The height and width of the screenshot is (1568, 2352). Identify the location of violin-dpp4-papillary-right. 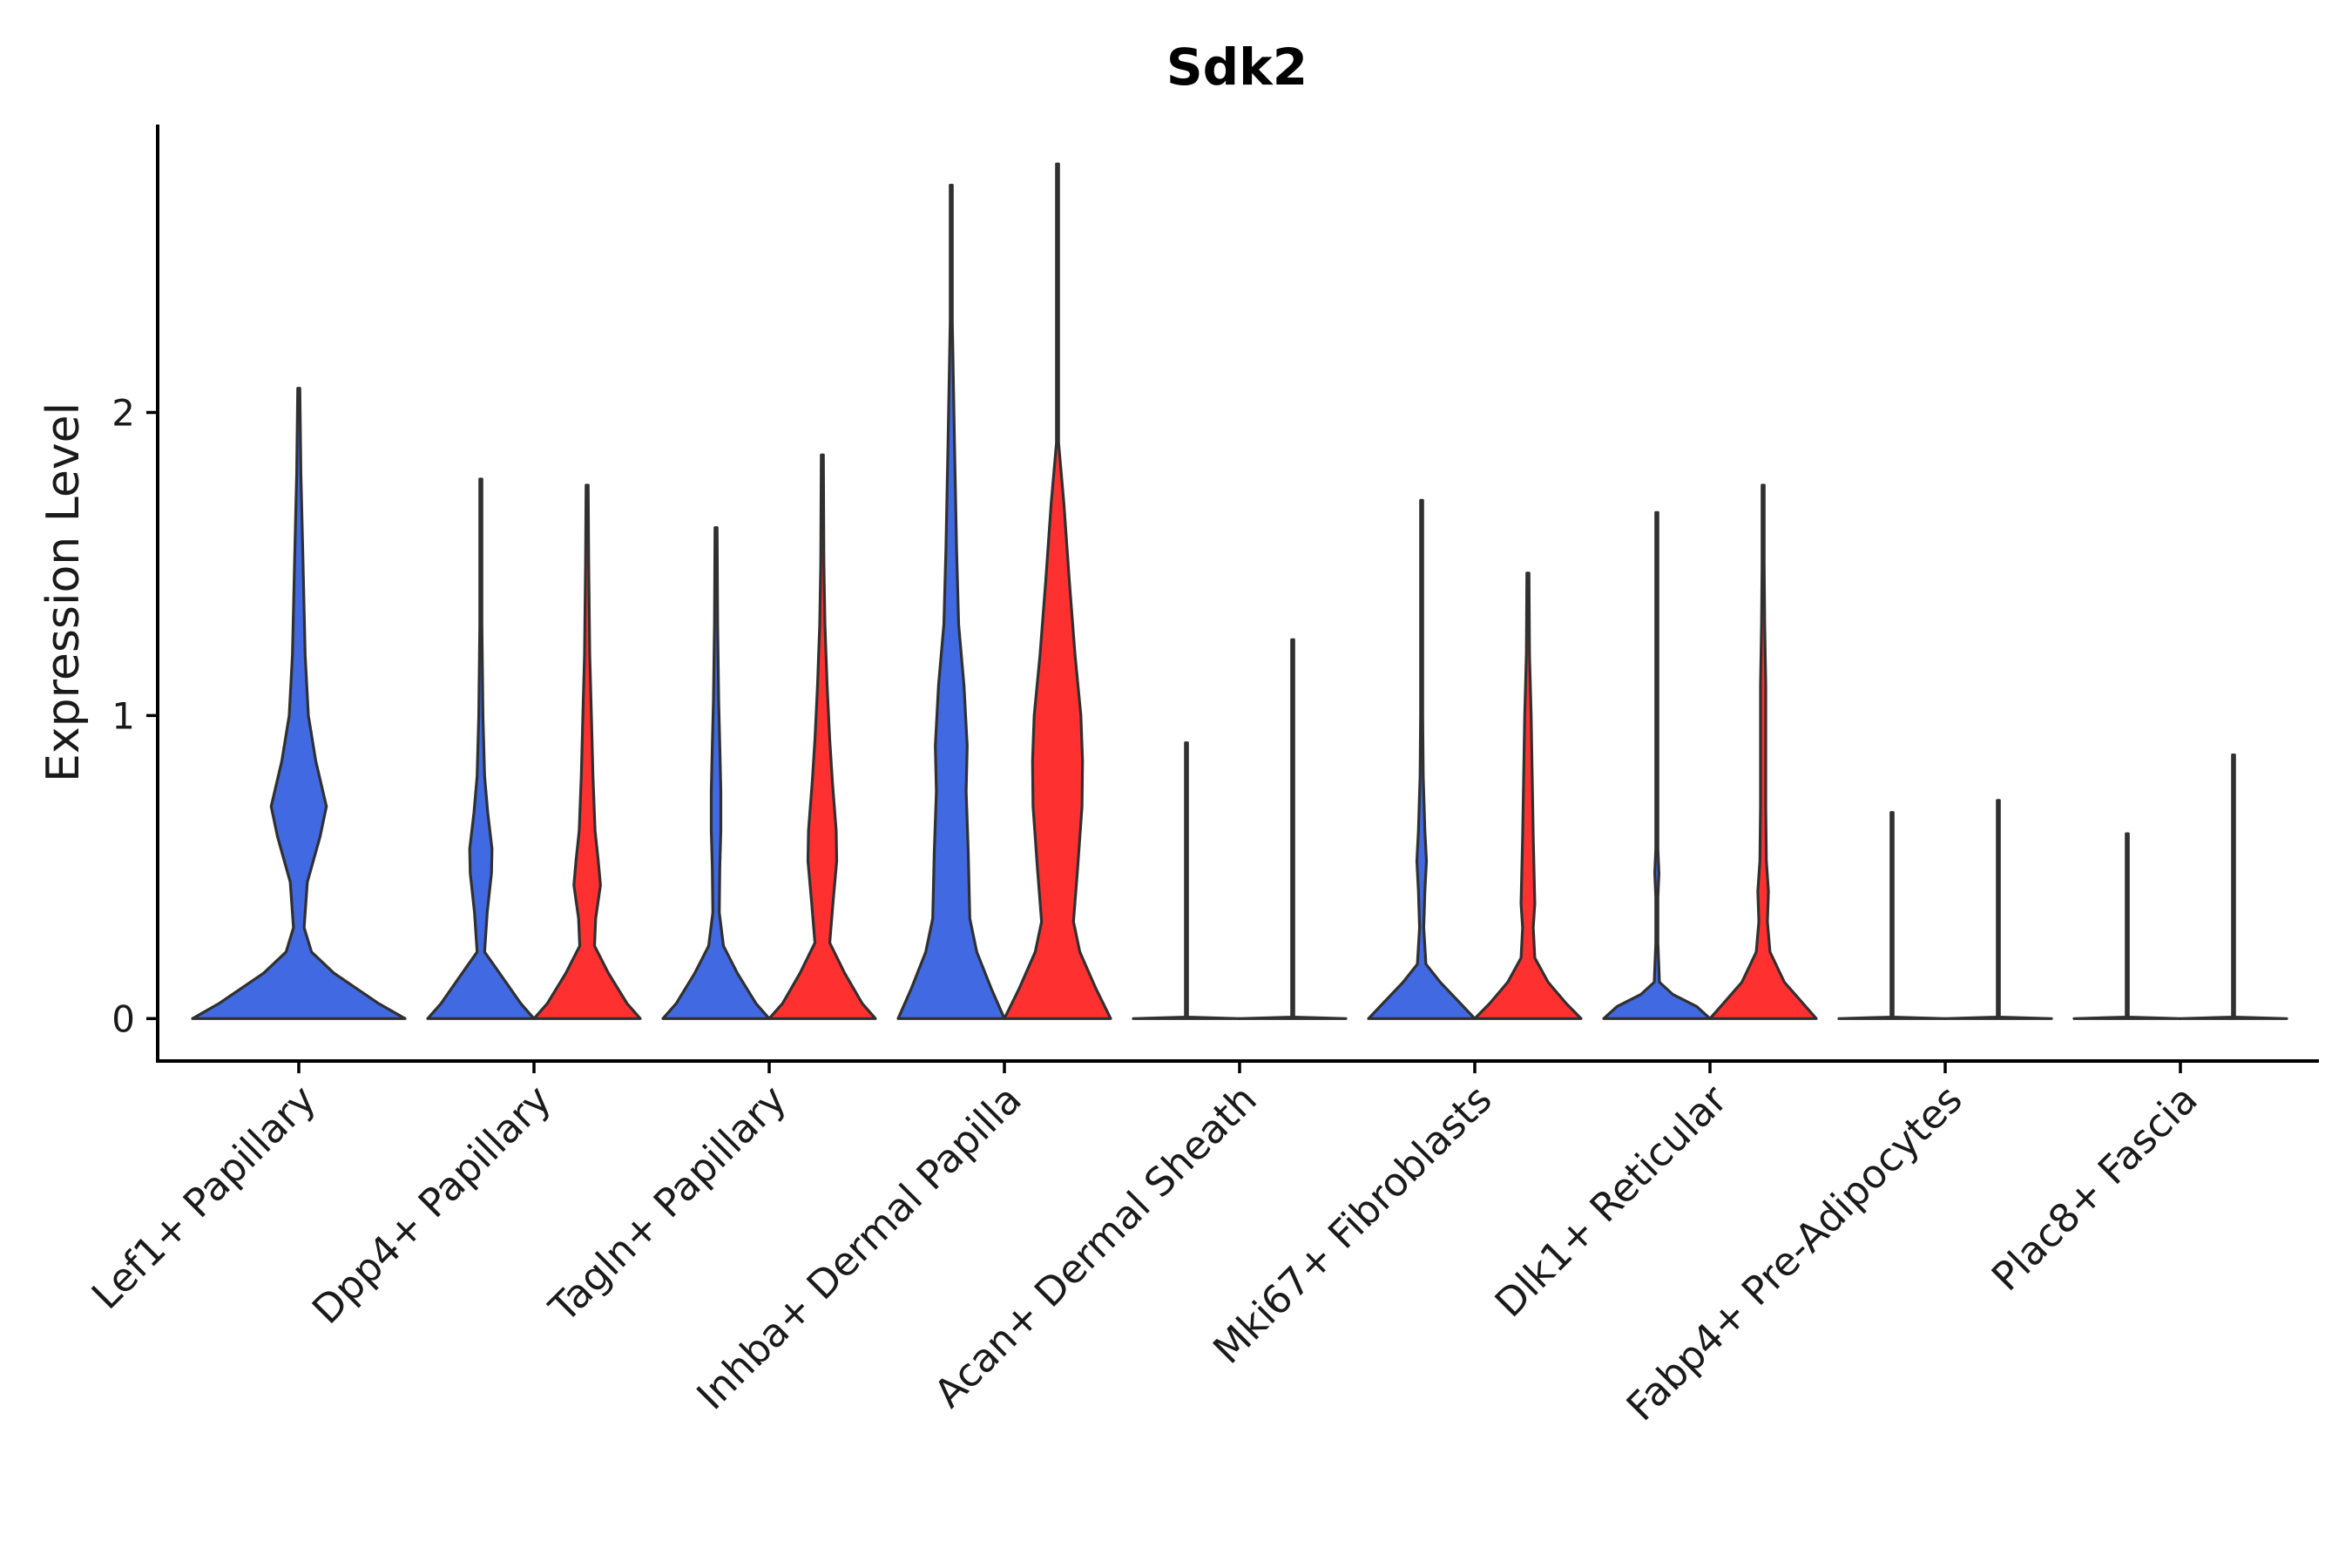
(587, 751).